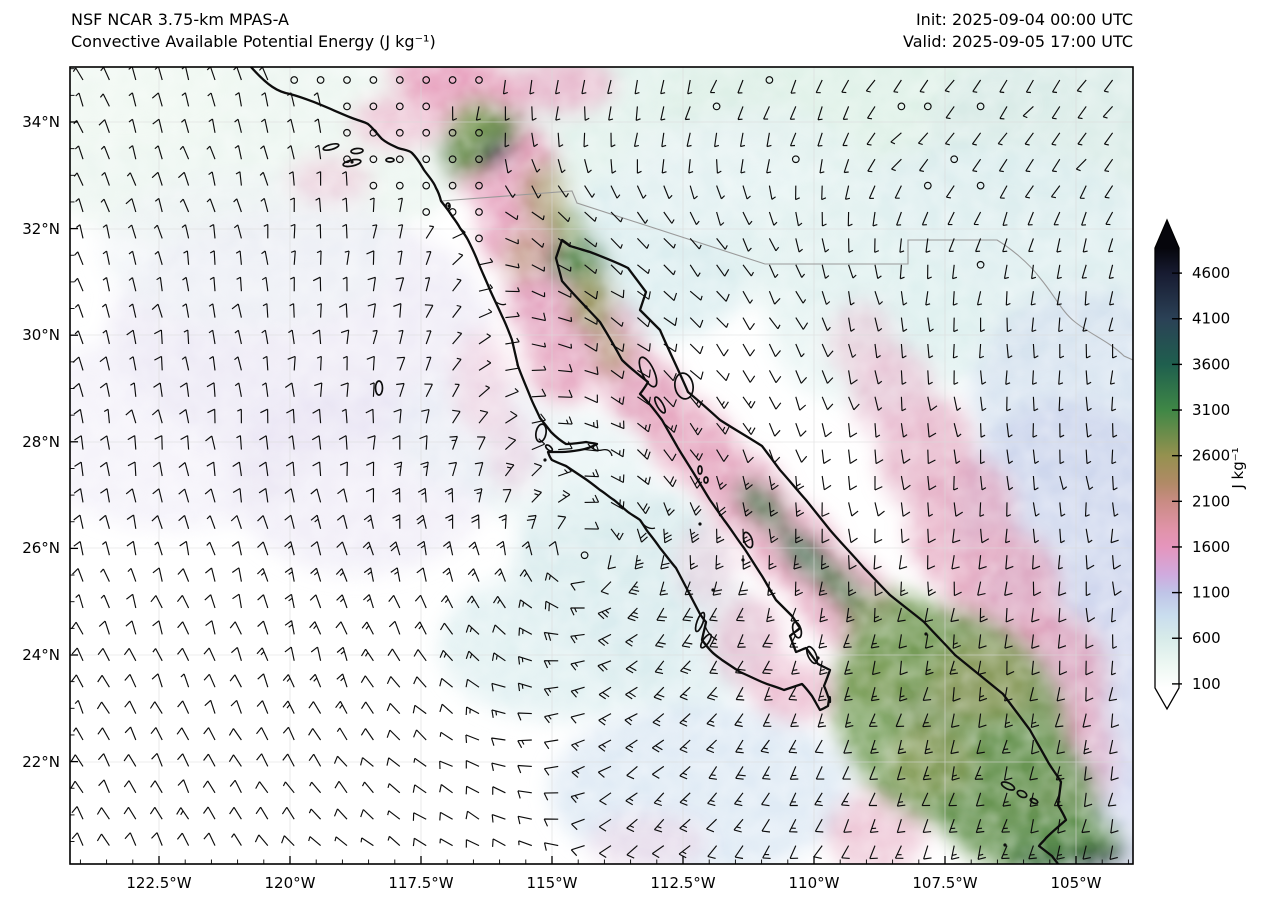 This screenshot has height=910, width=1281. What do you see at coordinates (1024, 19) in the screenshot?
I see `init-time-label: Init: 2025-09-04 00:00 UTC` at bounding box center [1024, 19].